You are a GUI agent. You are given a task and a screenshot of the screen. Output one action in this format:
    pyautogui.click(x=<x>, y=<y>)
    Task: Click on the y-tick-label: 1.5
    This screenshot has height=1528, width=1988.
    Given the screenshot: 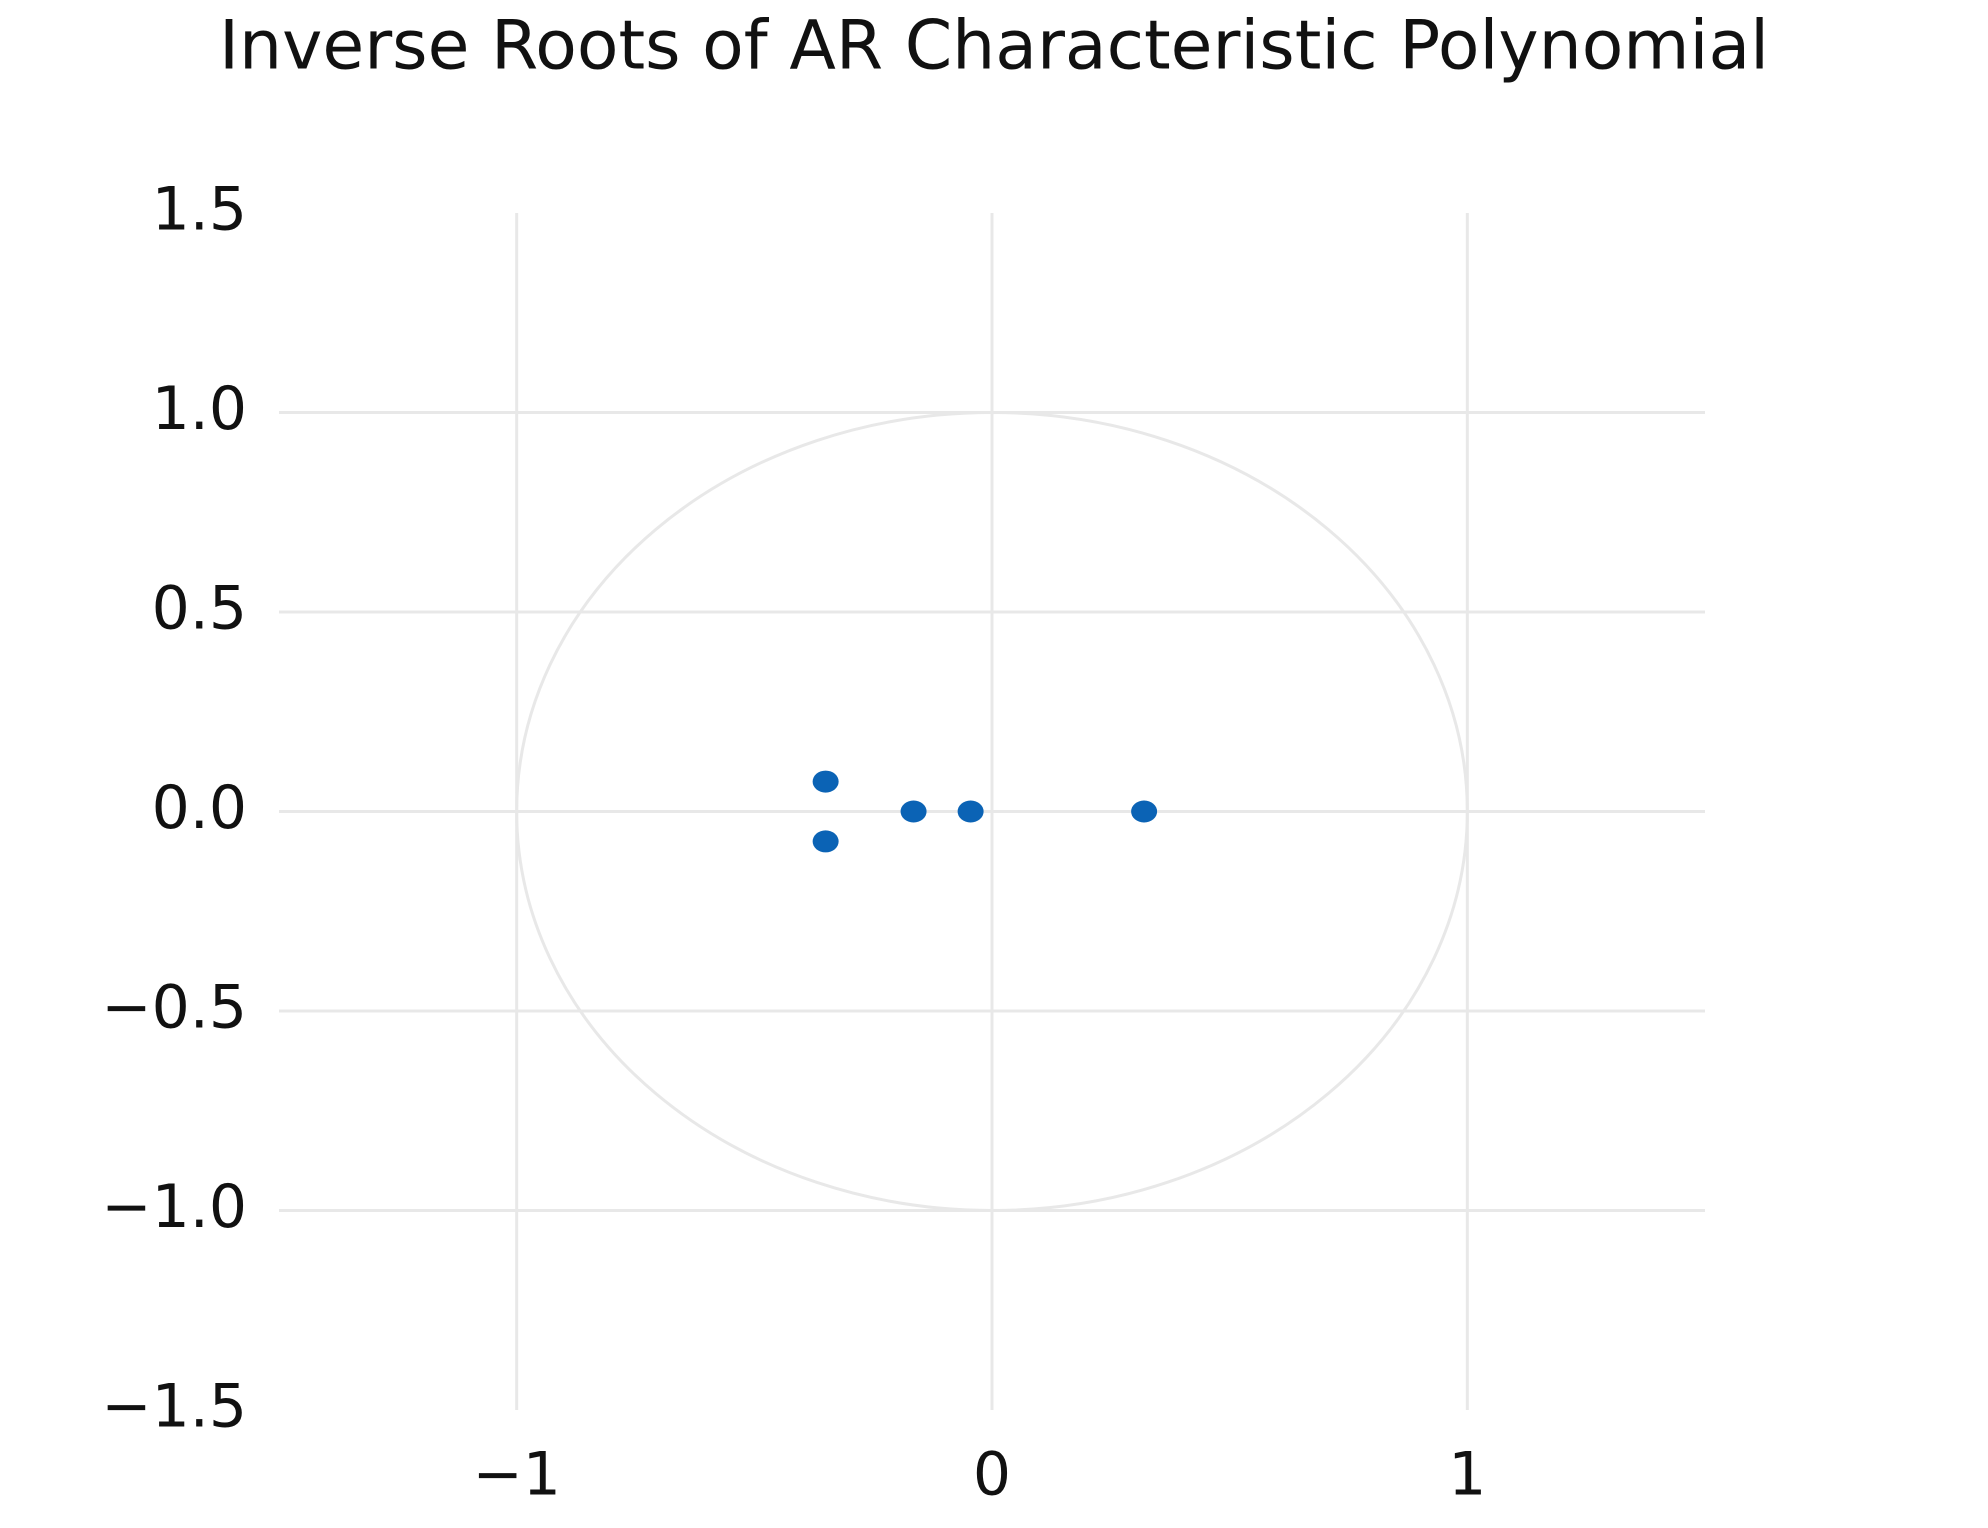 What is the action you would take?
    pyautogui.click(x=199, y=210)
    